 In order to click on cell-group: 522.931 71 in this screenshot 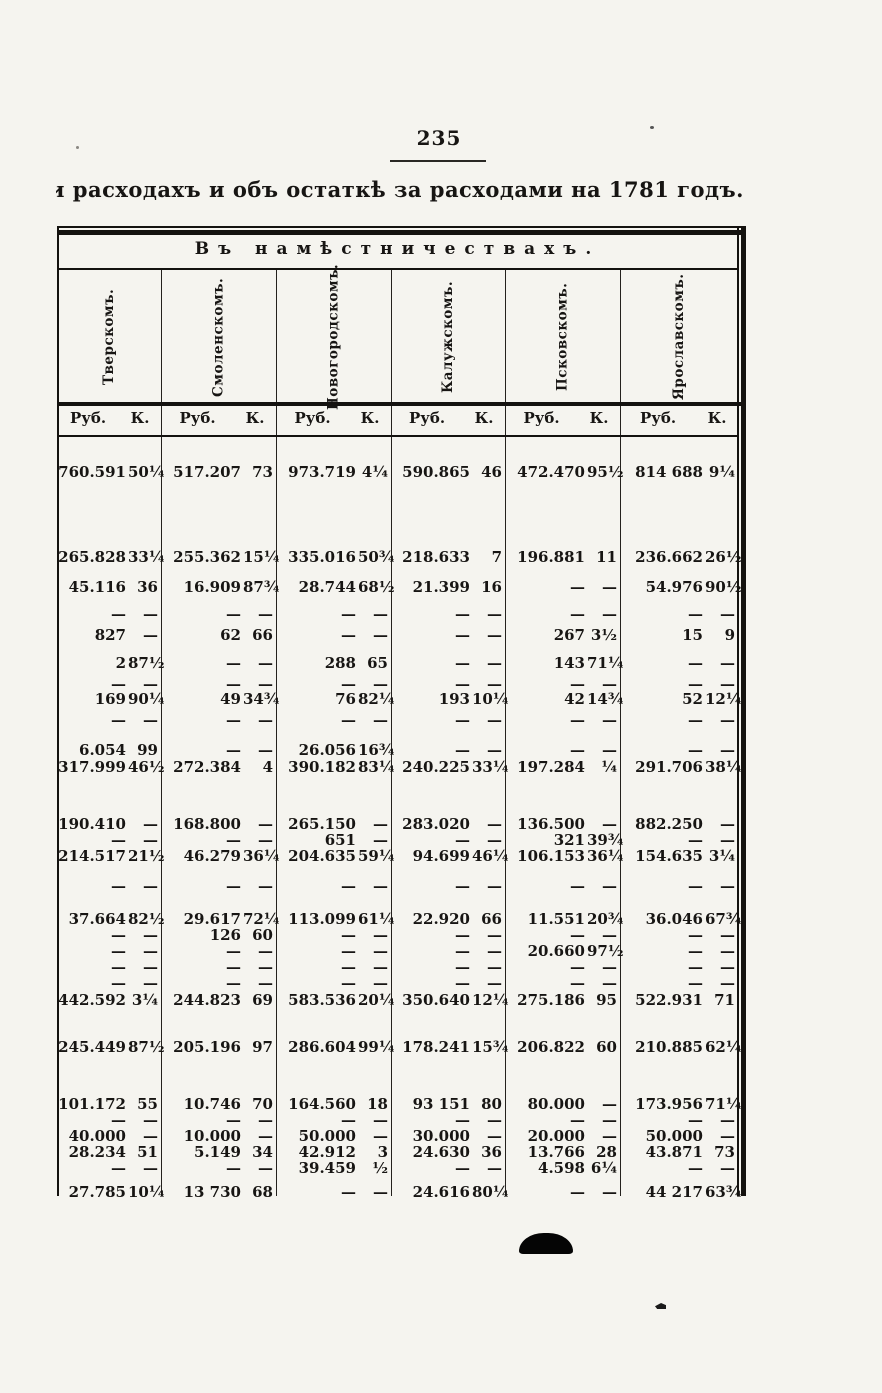, I will do `click(679, 1000)`.